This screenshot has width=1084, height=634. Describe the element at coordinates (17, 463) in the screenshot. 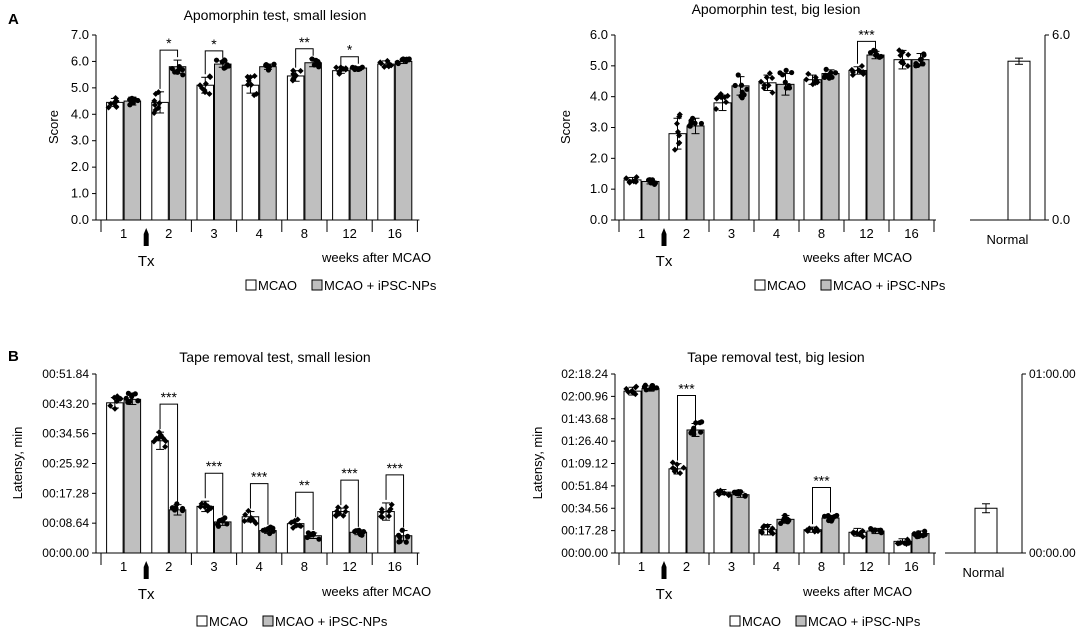

I see `y-axis-label: Latensy, min` at that location.